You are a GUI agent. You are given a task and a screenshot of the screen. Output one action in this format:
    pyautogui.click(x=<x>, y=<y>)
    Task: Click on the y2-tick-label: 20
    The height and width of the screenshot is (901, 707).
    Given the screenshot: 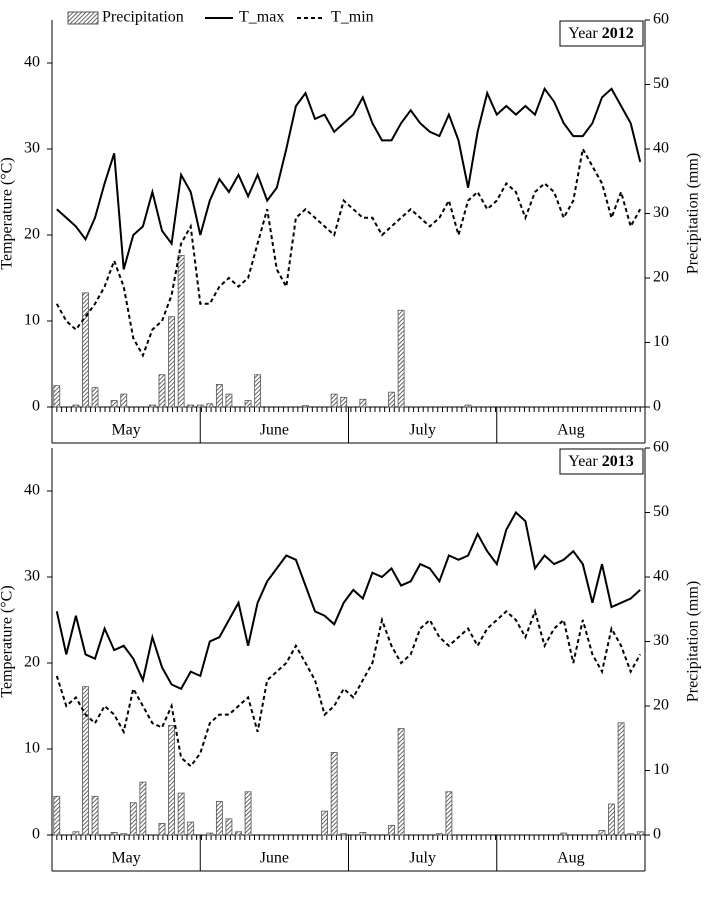 What is the action you would take?
    pyautogui.click(x=661, y=705)
    